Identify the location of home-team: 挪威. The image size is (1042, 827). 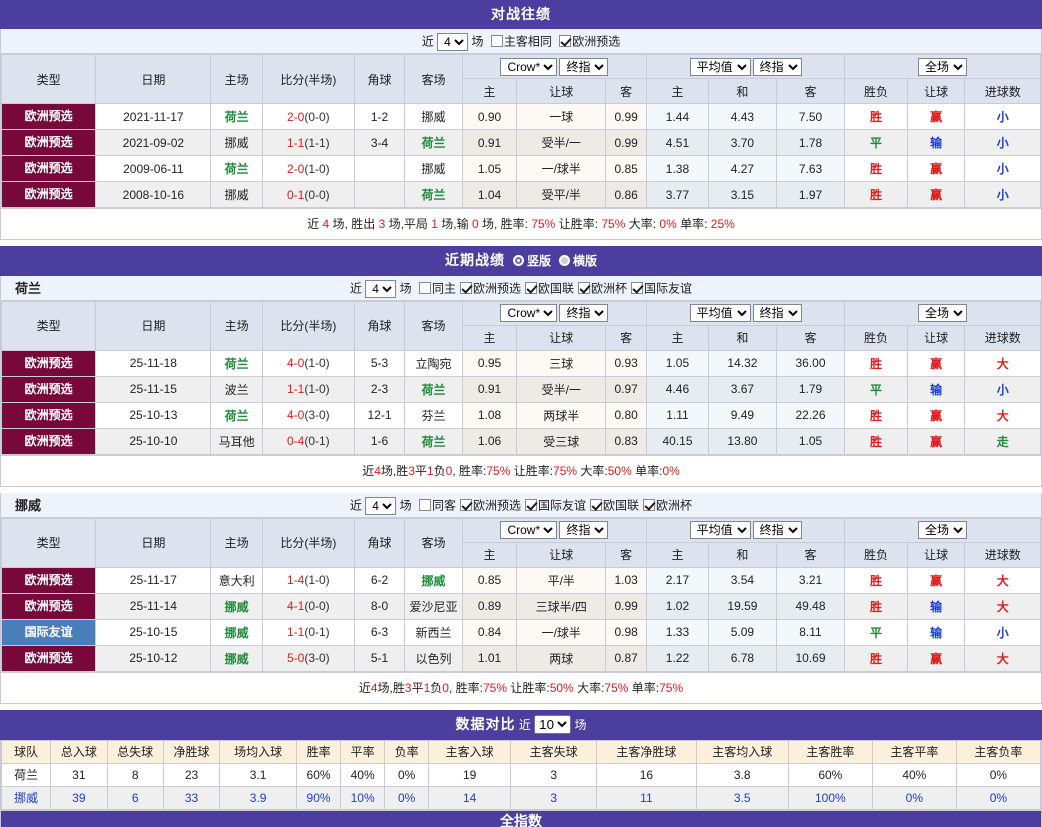
(236, 143).